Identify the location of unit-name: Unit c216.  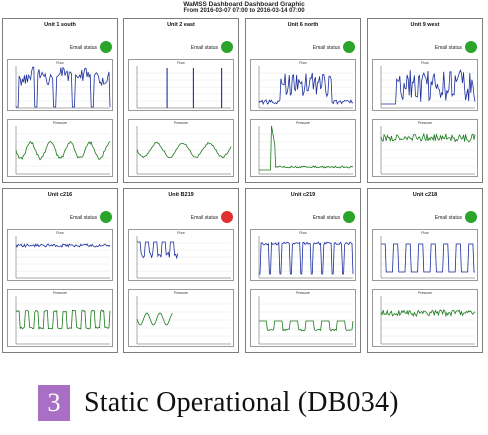
(60, 195).